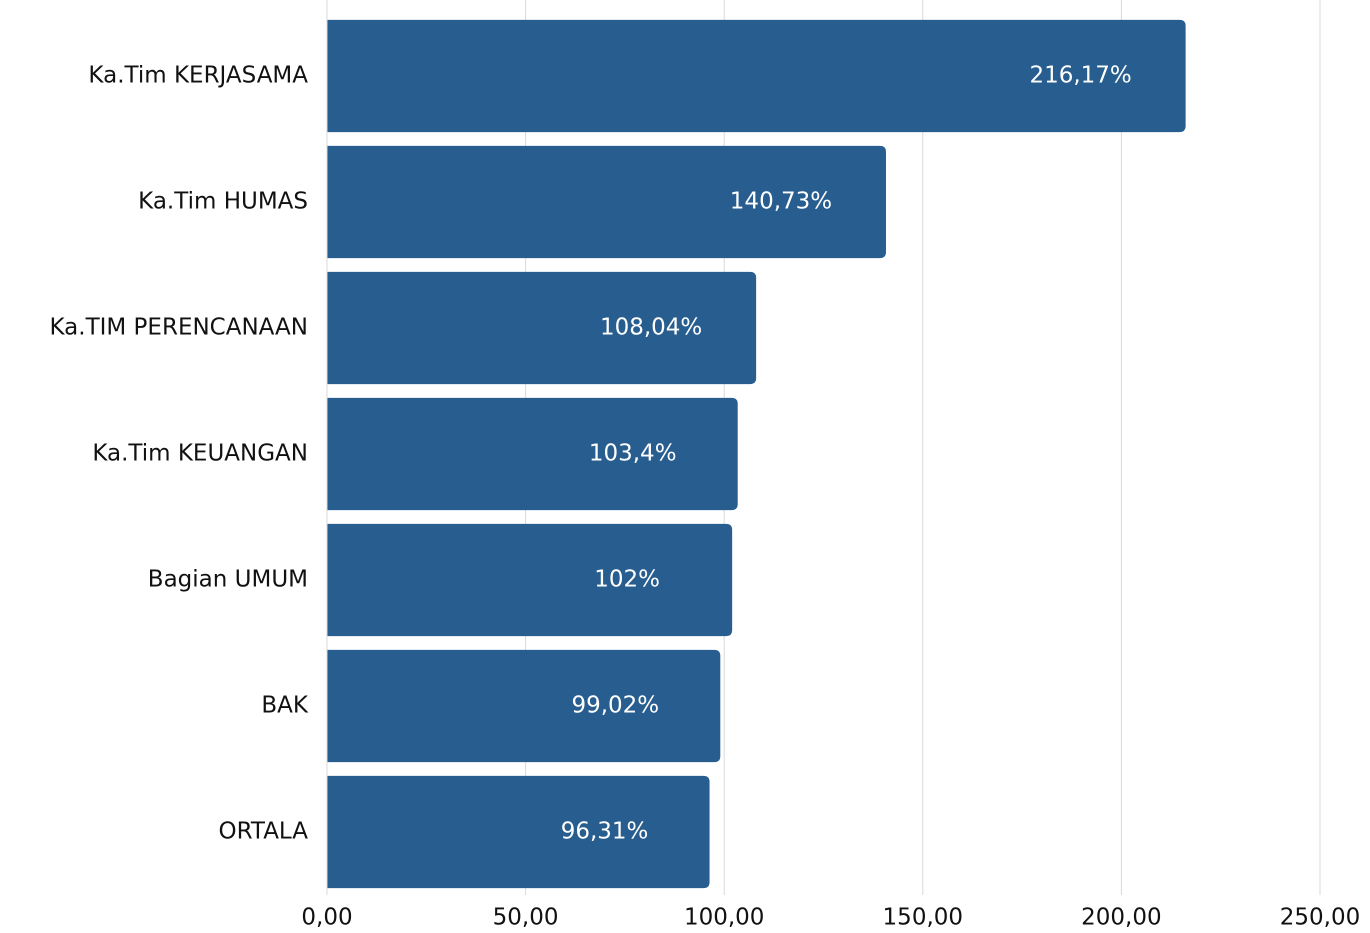  What do you see at coordinates (627, 580) in the screenshot?
I see `value-label: 102%` at bounding box center [627, 580].